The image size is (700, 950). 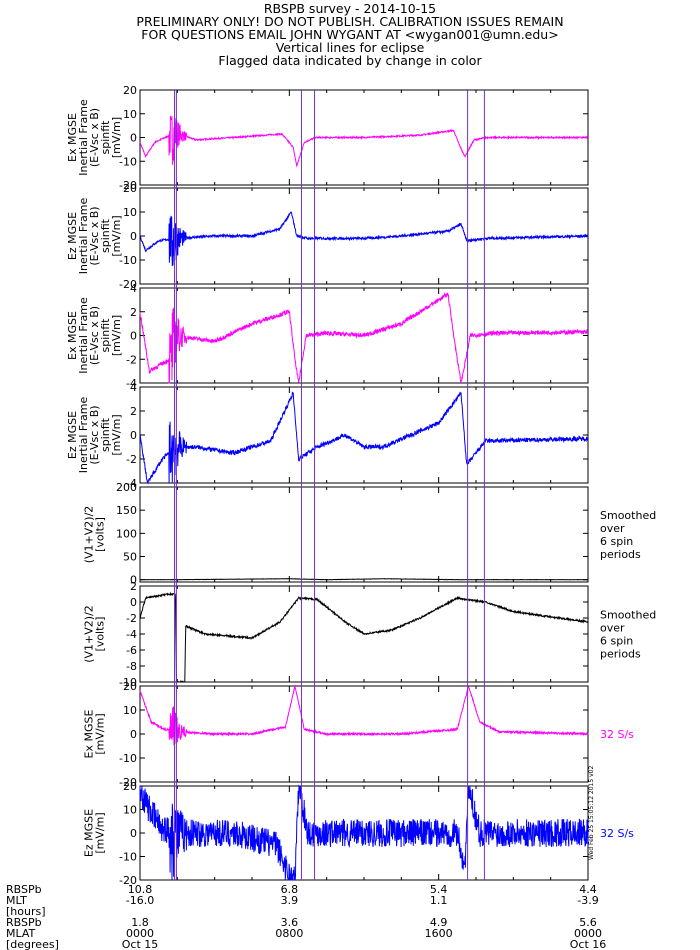 What do you see at coordinates (131, 359) in the screenshot?
I see `panel-3-ytick-label: -2` at bounding box center [131, 359].